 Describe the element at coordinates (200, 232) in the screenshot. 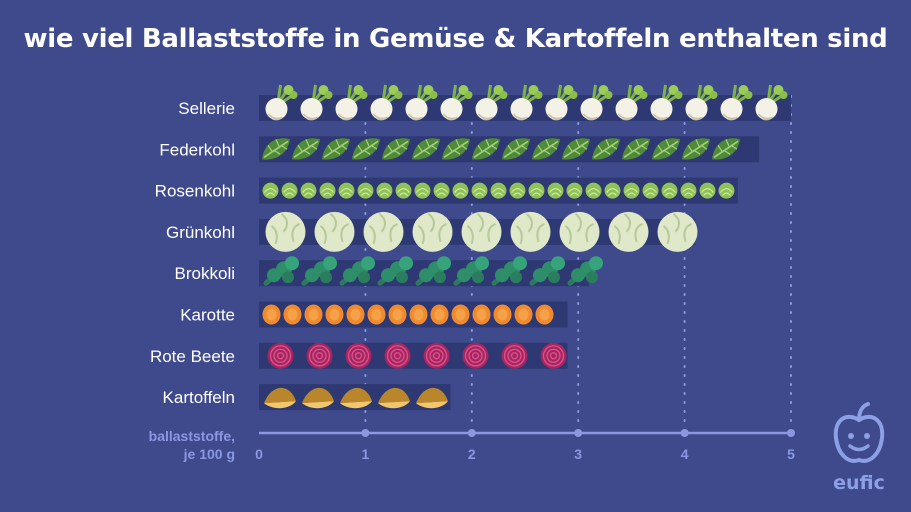

I see `category-label: Grünkohl` at that location.